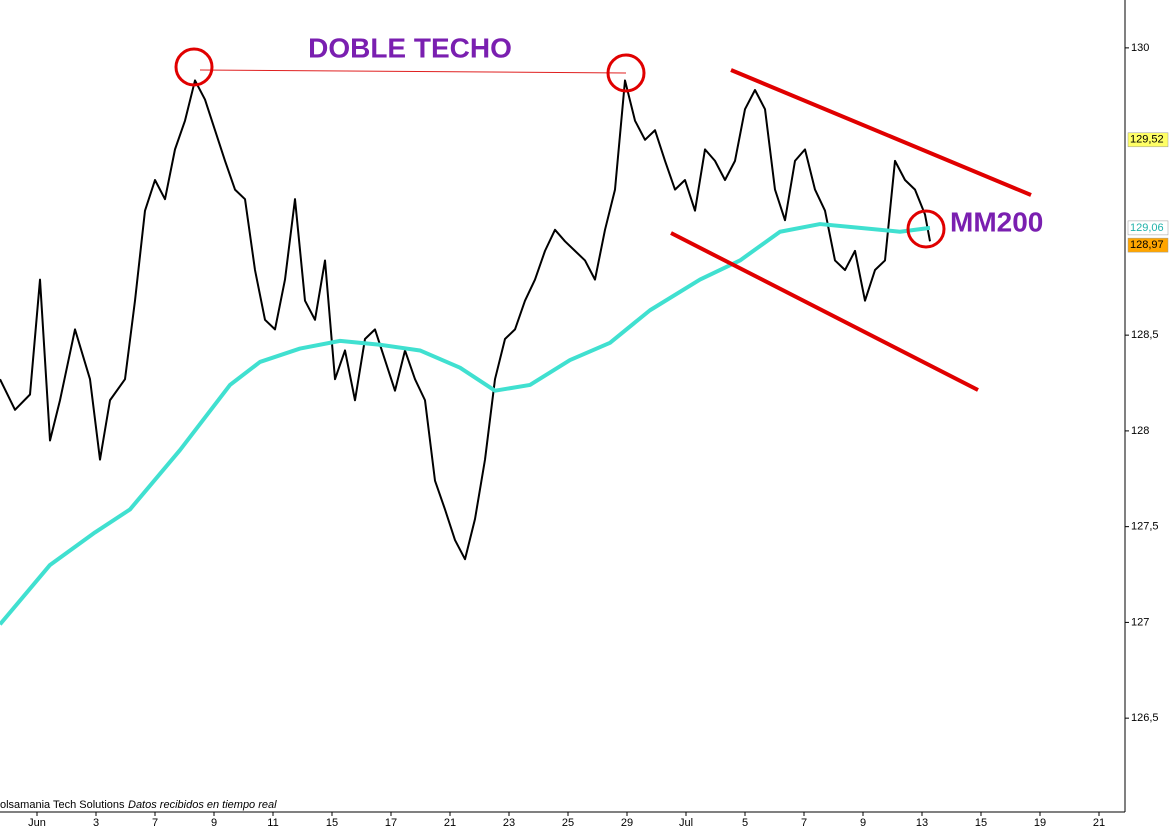 Image resolution: width=1171 pixels, height=828 pixels. Describe the element at coordinates (1140, 622) in the screenshot. I see `y-tick-label: 127` at that location.